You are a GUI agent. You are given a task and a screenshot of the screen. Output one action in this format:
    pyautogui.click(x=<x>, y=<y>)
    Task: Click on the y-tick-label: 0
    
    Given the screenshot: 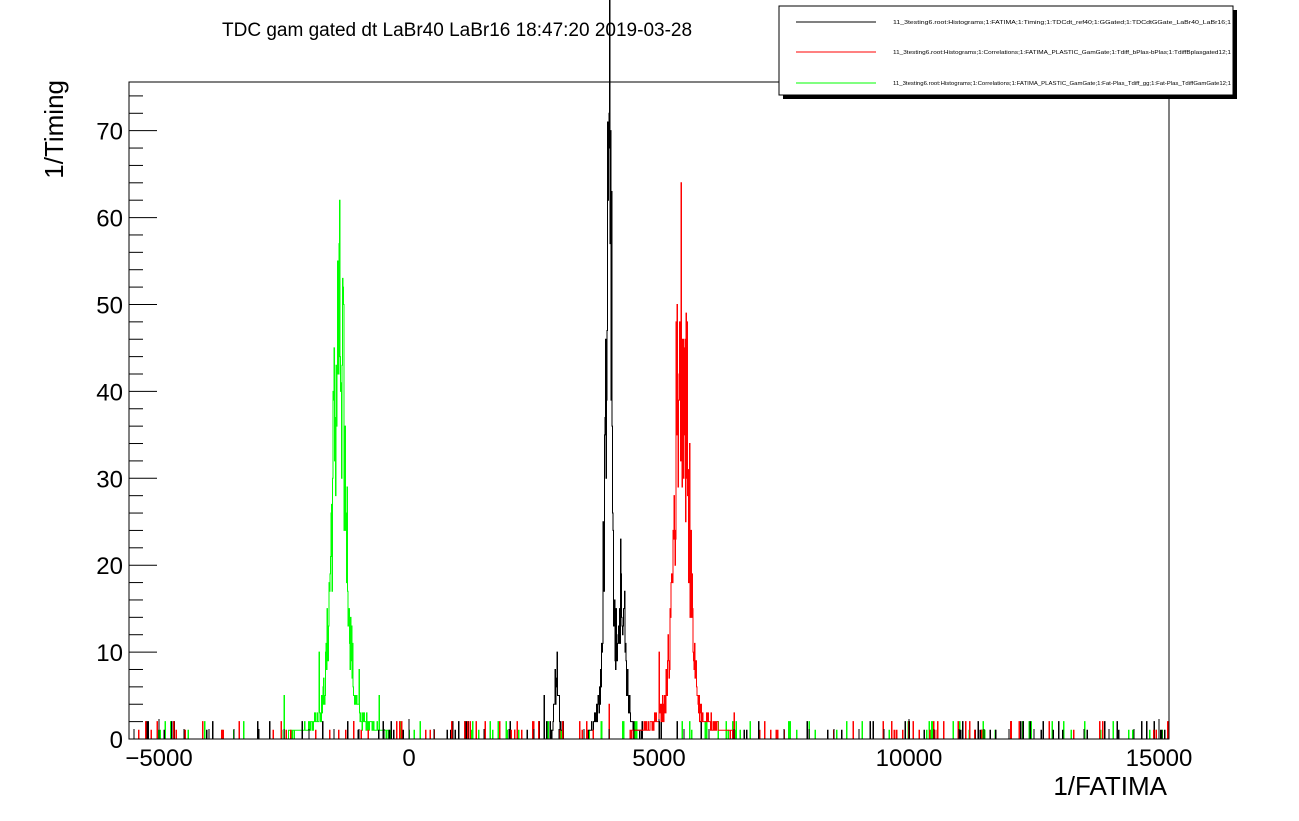 What is the action you would take?
    pyautogui.click(x=116, y=740)
    